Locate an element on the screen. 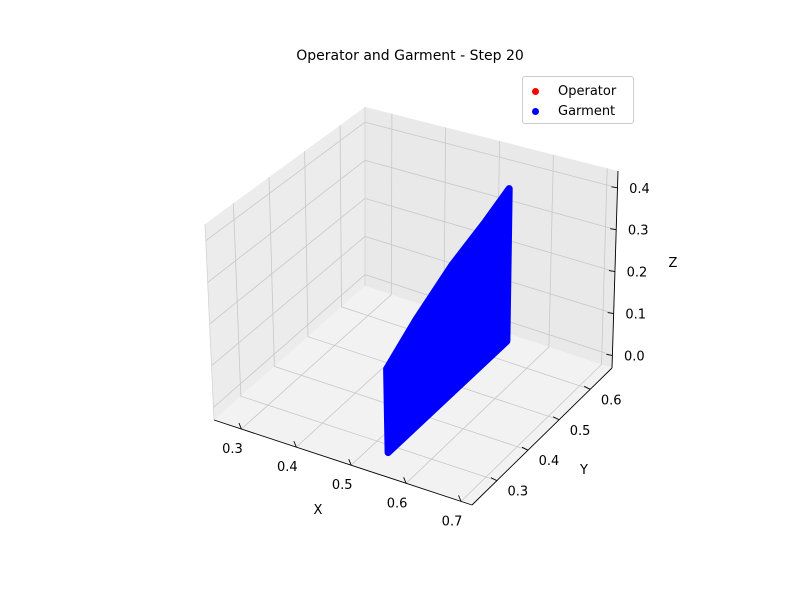  z-tick-label-1: 0.1 is located at coordinates (635, 315).